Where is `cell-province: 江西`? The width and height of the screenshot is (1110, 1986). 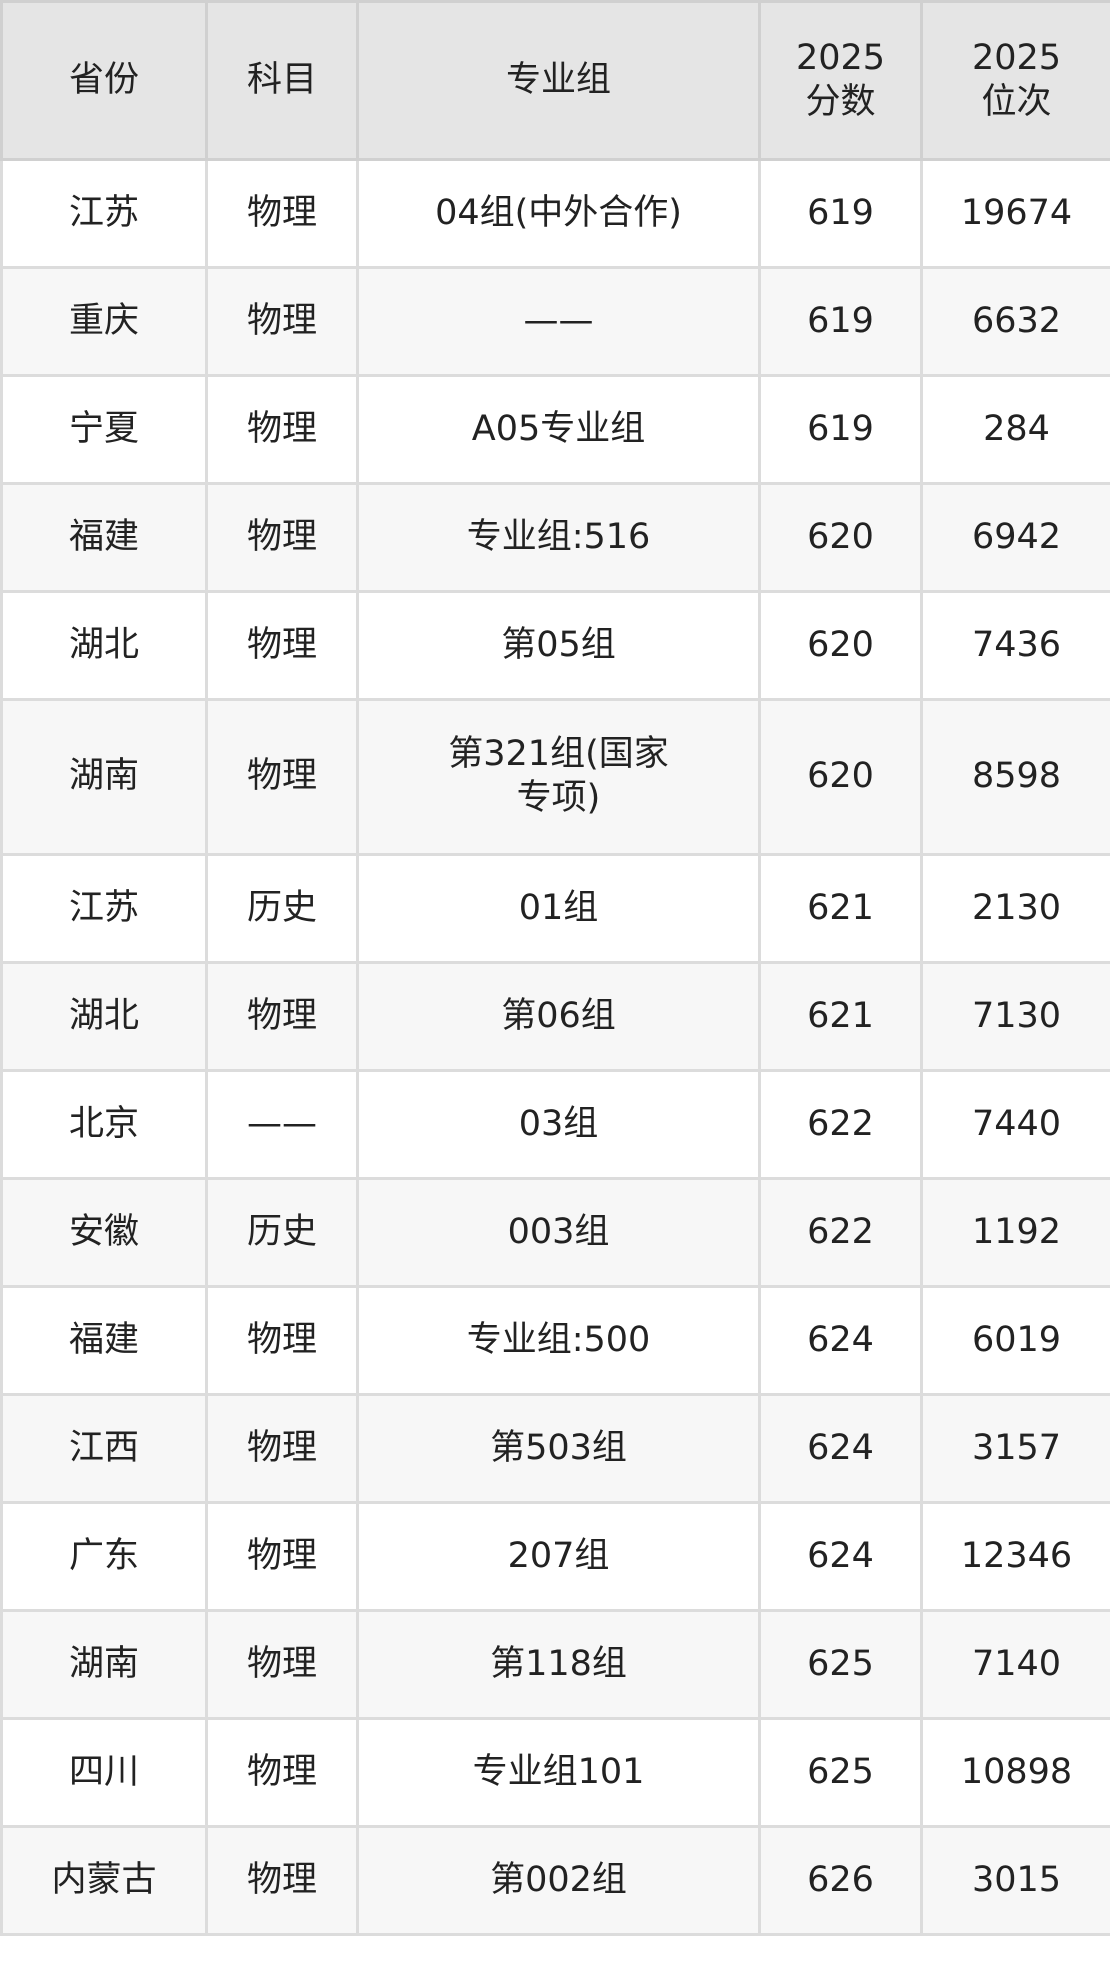
cell-province: 江西 is located at coordinates (104, 1448).